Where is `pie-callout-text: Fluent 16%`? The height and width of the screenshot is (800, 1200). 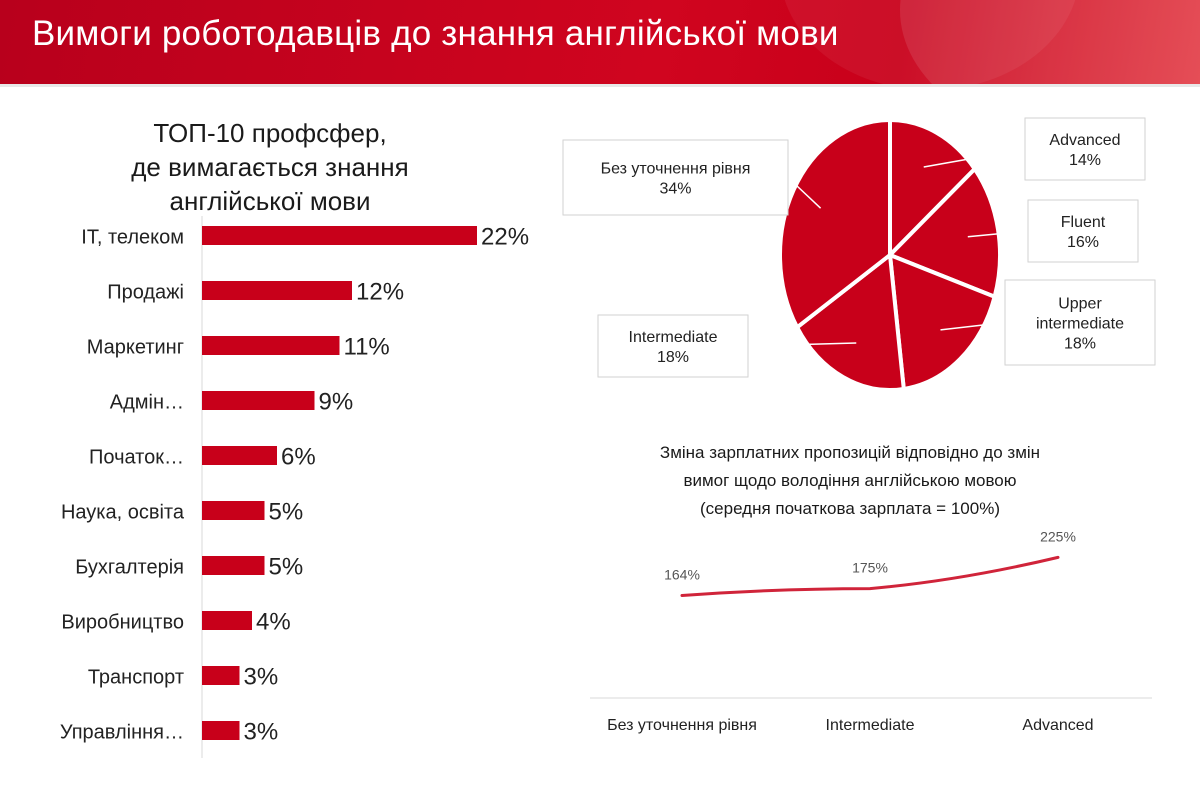
pie-callout-text: Fluent 16% is located at coordinates (1083, 232).